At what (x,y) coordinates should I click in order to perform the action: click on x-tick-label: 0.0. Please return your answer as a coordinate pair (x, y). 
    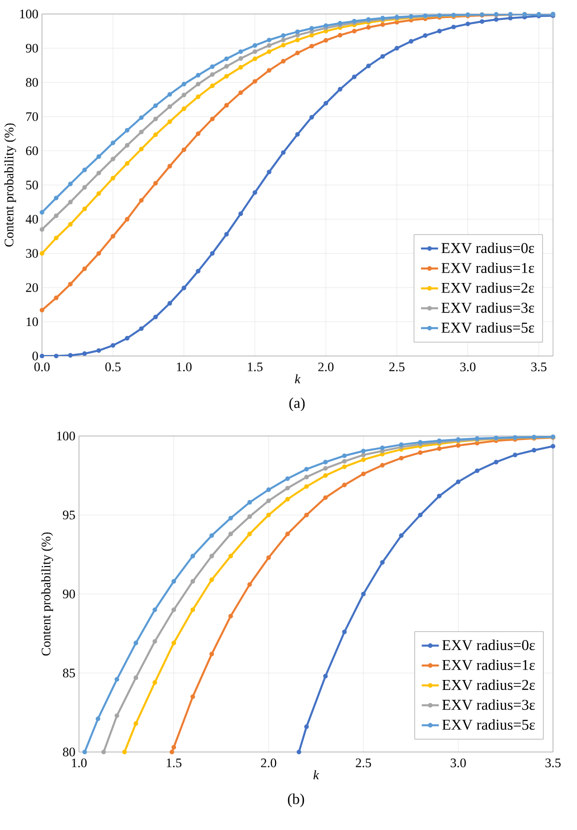
    Looking at the image, I should click on (42, 367).